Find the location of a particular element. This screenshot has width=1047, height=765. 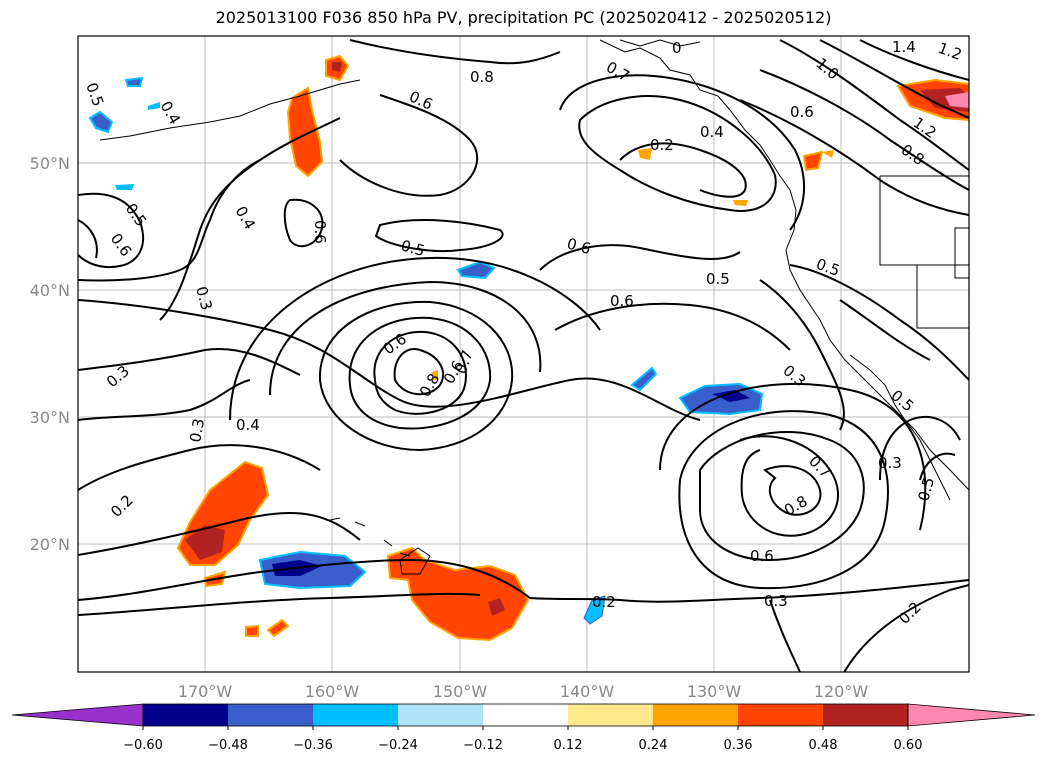

lat-label: 30°N is located at coordinates (50, 417).